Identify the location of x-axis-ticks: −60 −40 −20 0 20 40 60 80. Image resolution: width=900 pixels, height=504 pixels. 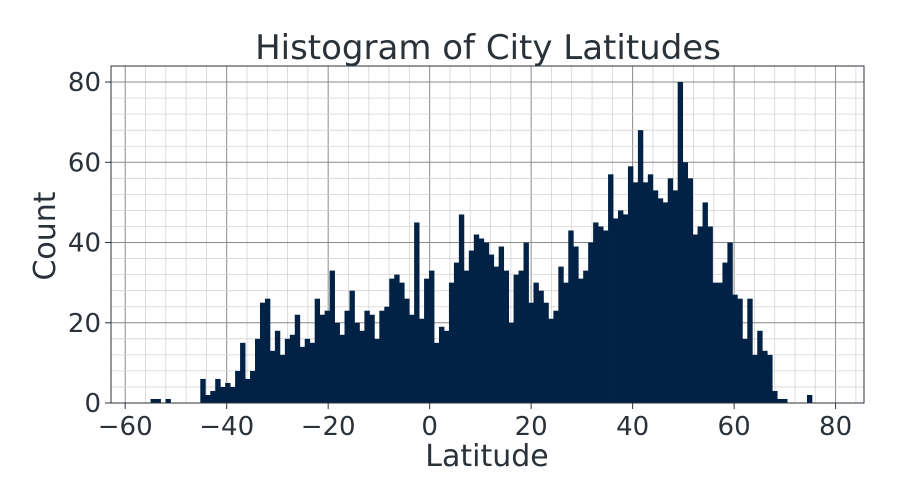
(475, 422).